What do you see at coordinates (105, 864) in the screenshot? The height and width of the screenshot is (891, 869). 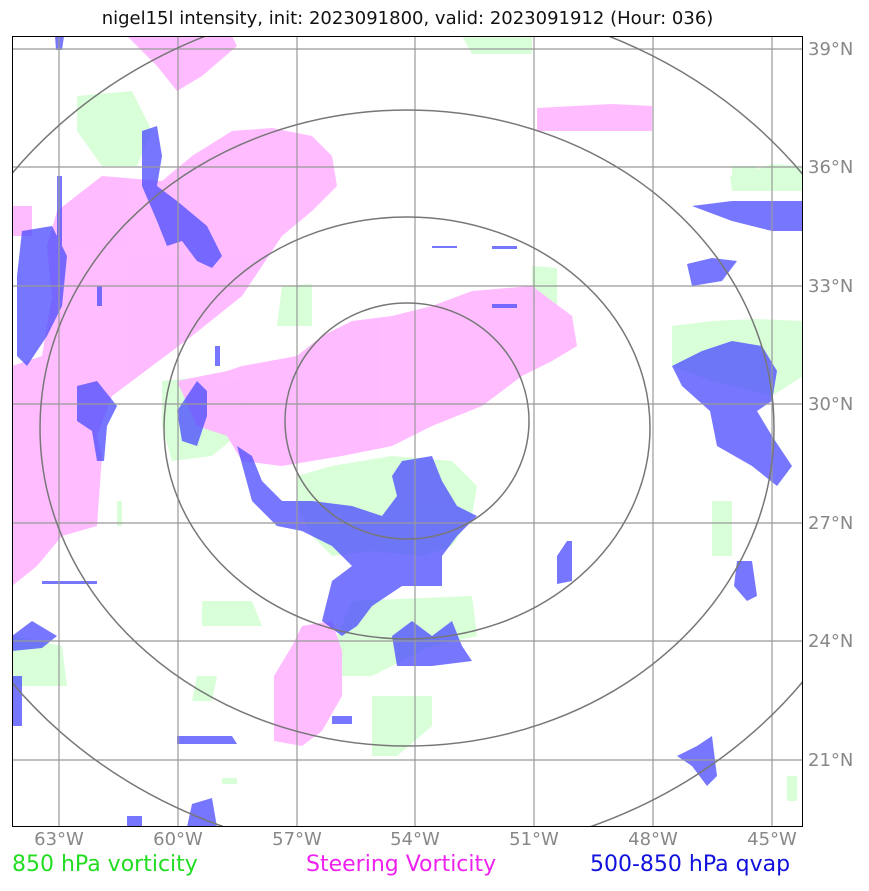 I see `legend-850-vorticity: 850 hPa vorticity` at bounding box center [105, 864].